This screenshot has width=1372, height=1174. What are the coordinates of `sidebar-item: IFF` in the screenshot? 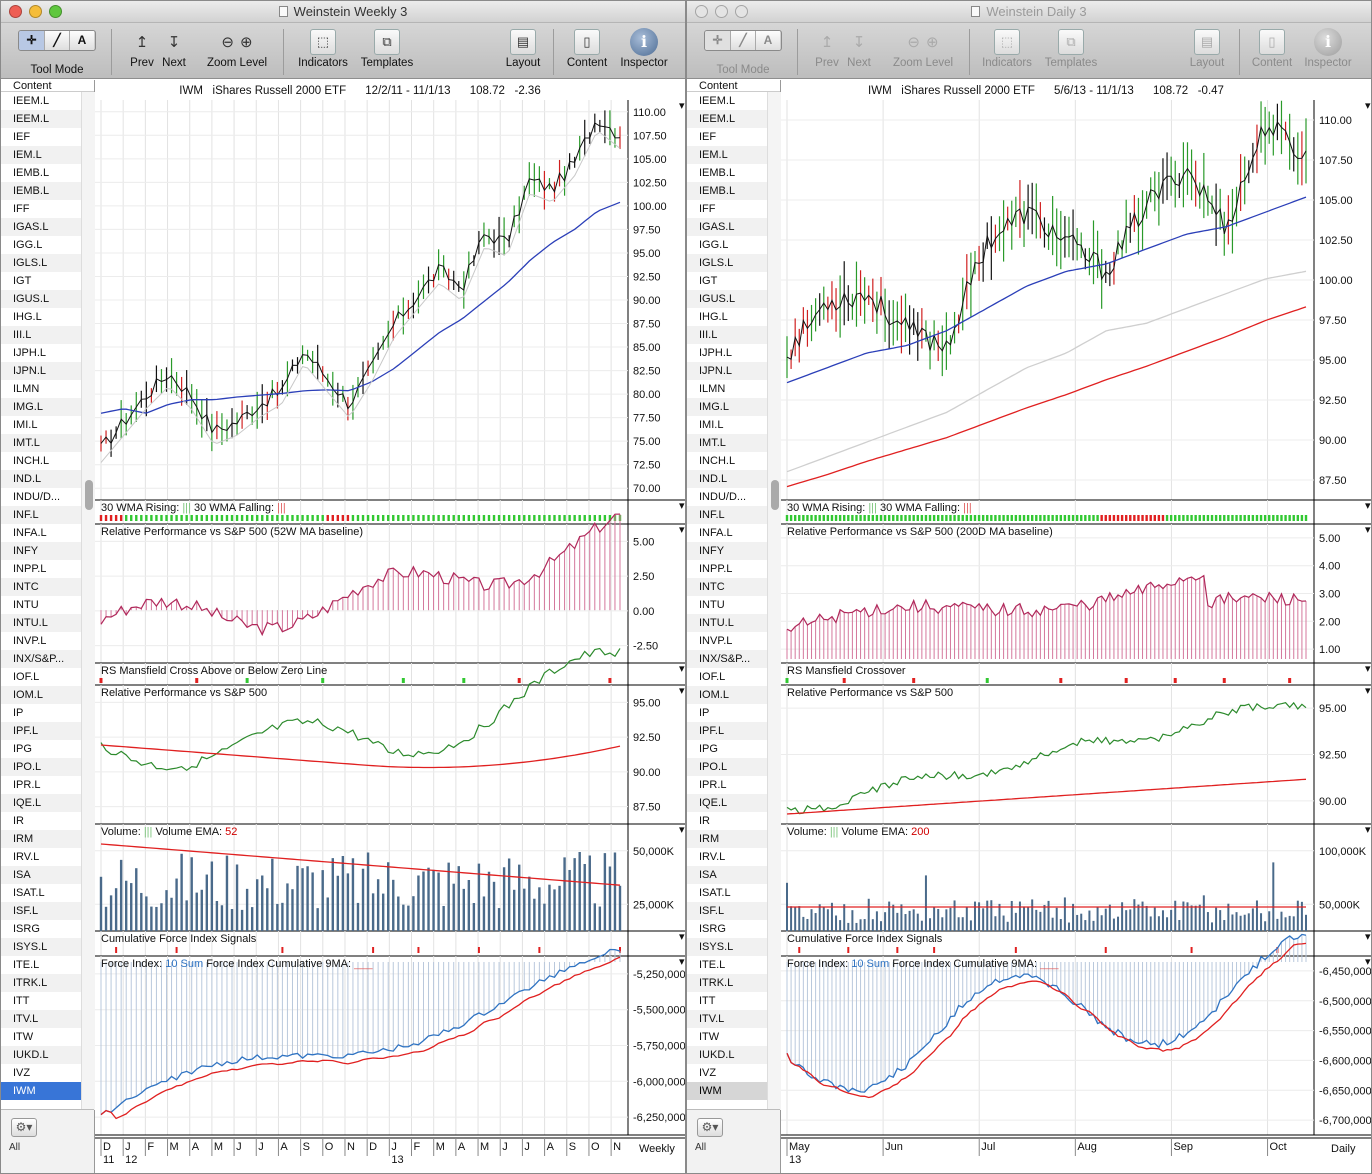 It's located at (707, 209).